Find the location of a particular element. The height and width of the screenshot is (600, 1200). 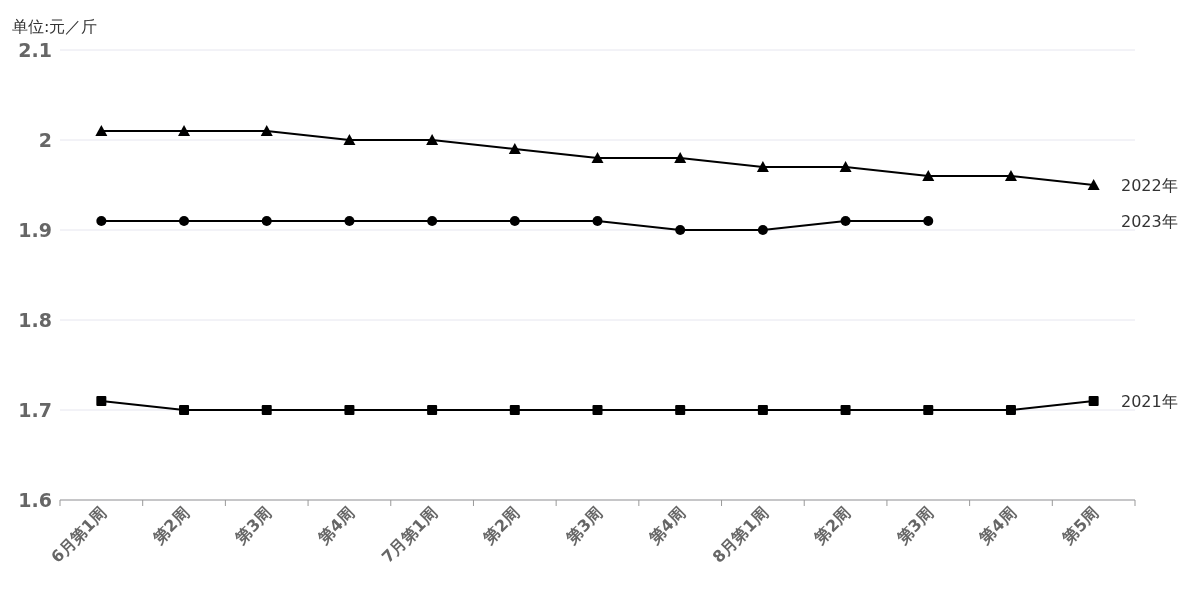

y-axis-title: 单位:元／斤 is located at coordinates (55, 26).